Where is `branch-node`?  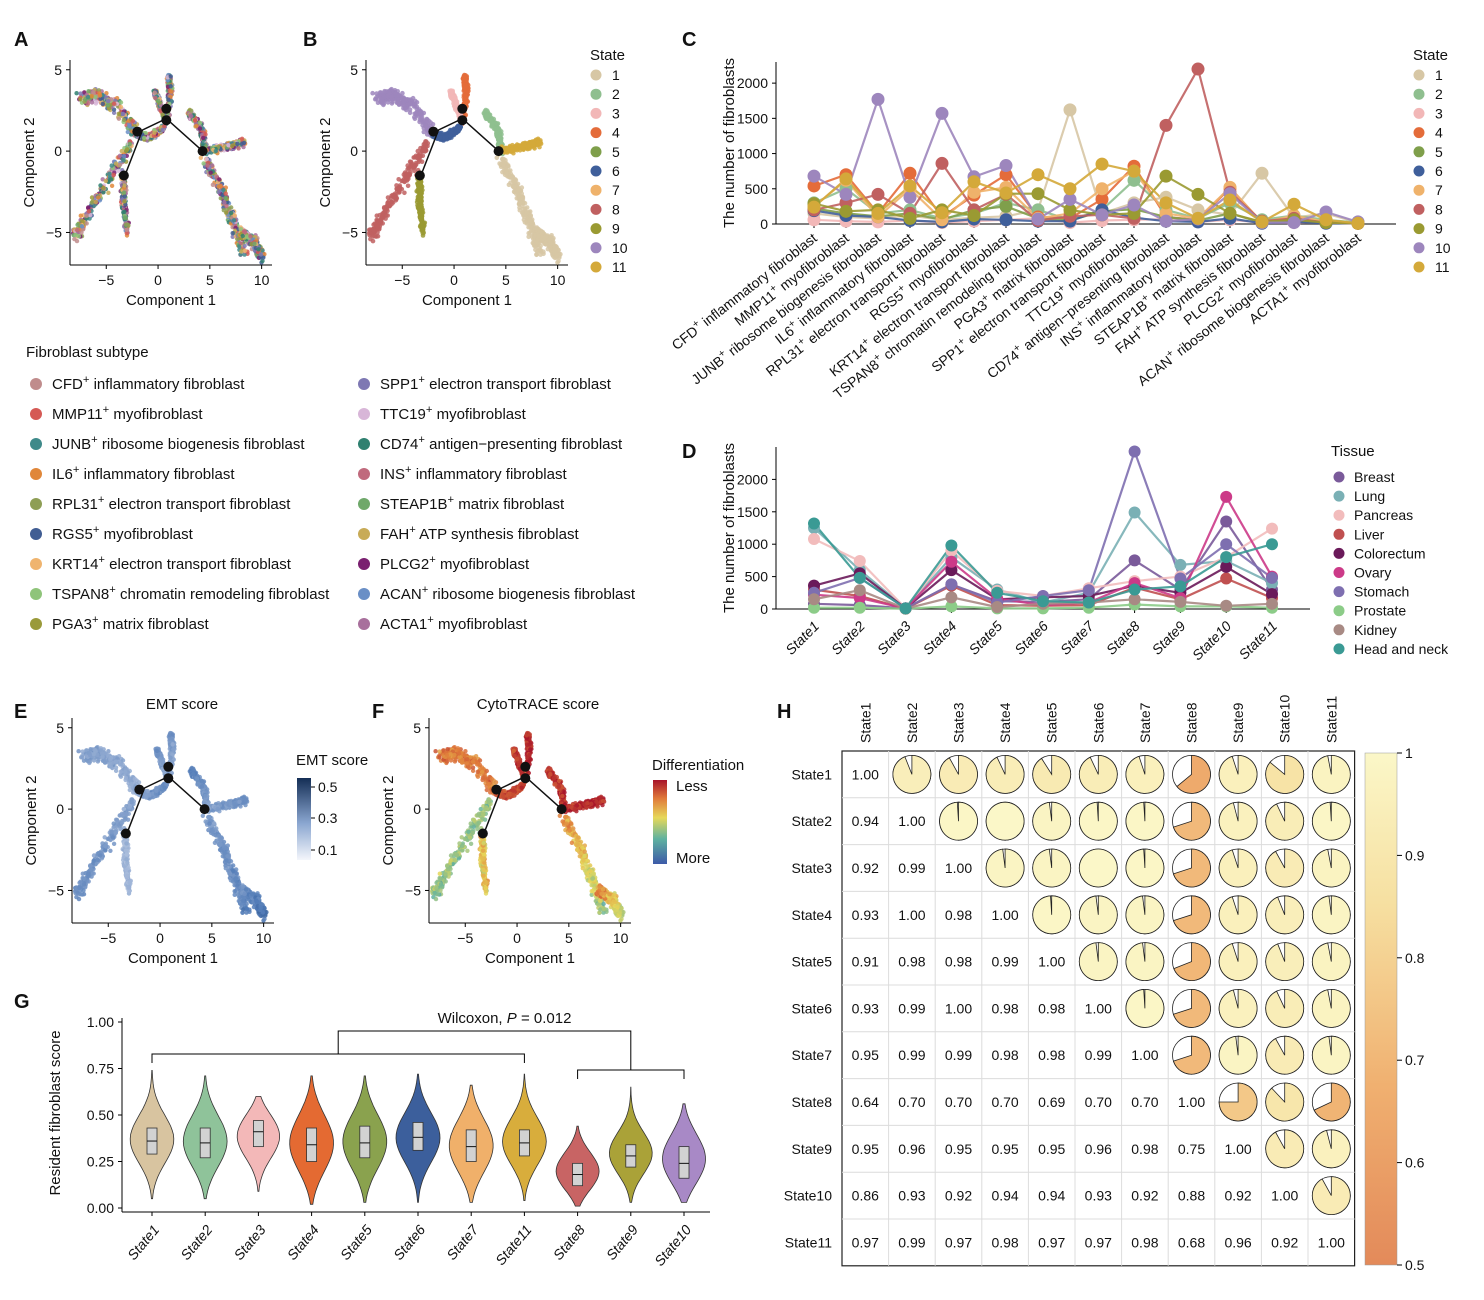
branch-node is located at coordinates (462, 108).